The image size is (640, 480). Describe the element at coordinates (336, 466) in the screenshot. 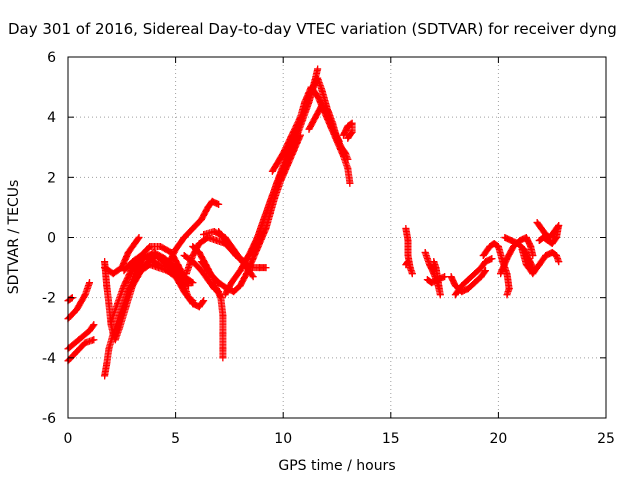

I see `x-axis-label: GPS time / hours` at that location.